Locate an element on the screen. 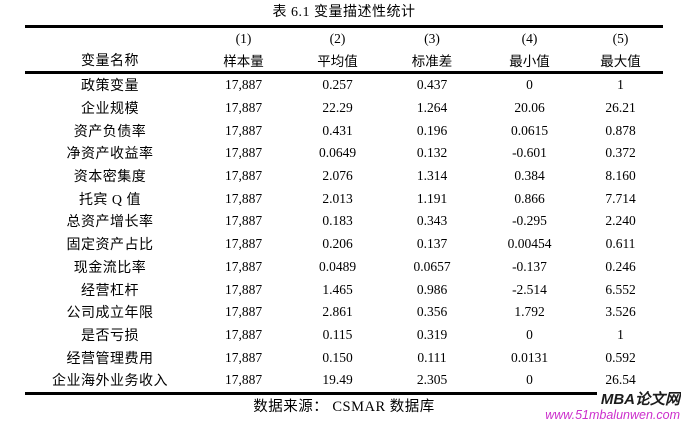 Image resolution: width=681 pixels, height=425 pixels. value-cell: 1.792 is located at coordinates (529, 312).